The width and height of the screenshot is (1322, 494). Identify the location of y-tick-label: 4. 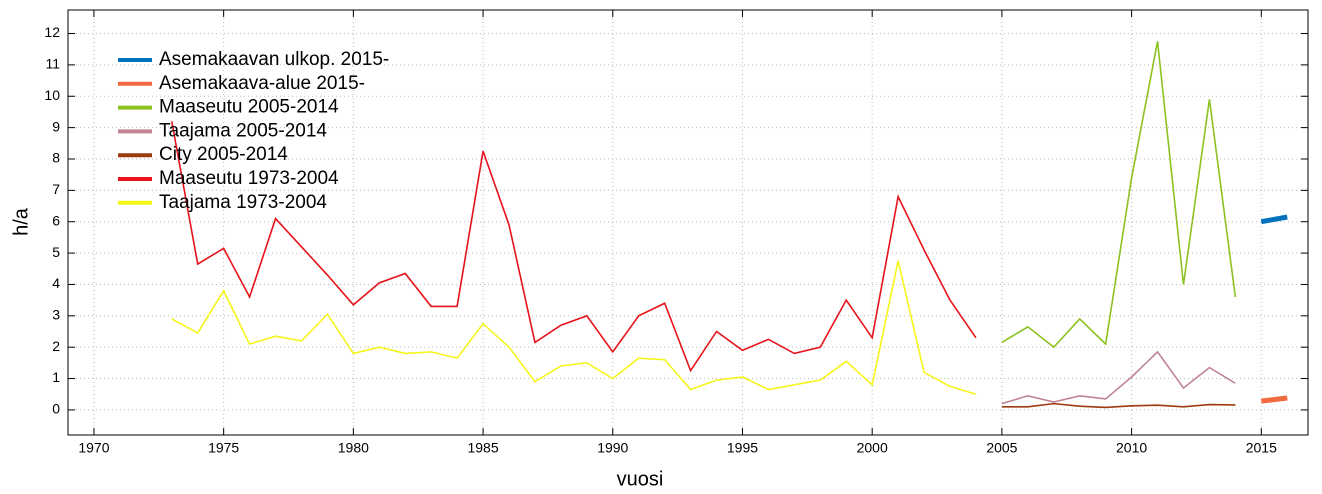
(56, 283).